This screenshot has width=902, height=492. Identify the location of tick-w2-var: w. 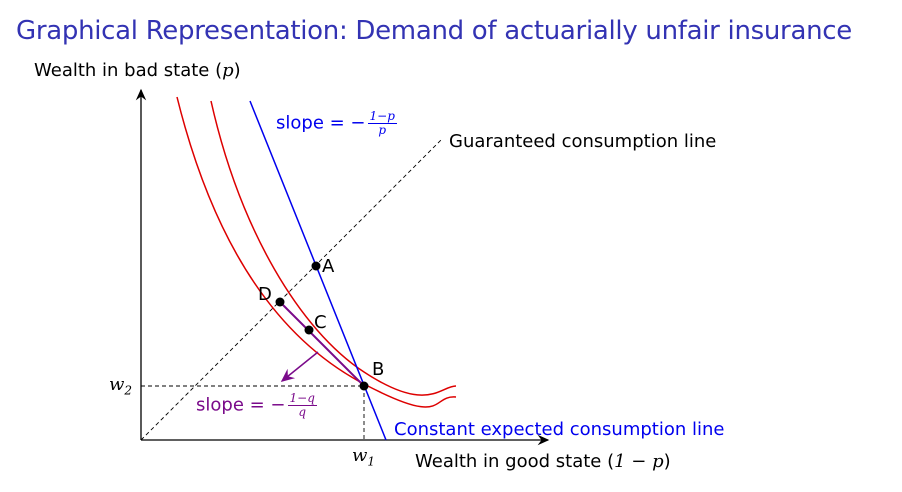
(117, 384).